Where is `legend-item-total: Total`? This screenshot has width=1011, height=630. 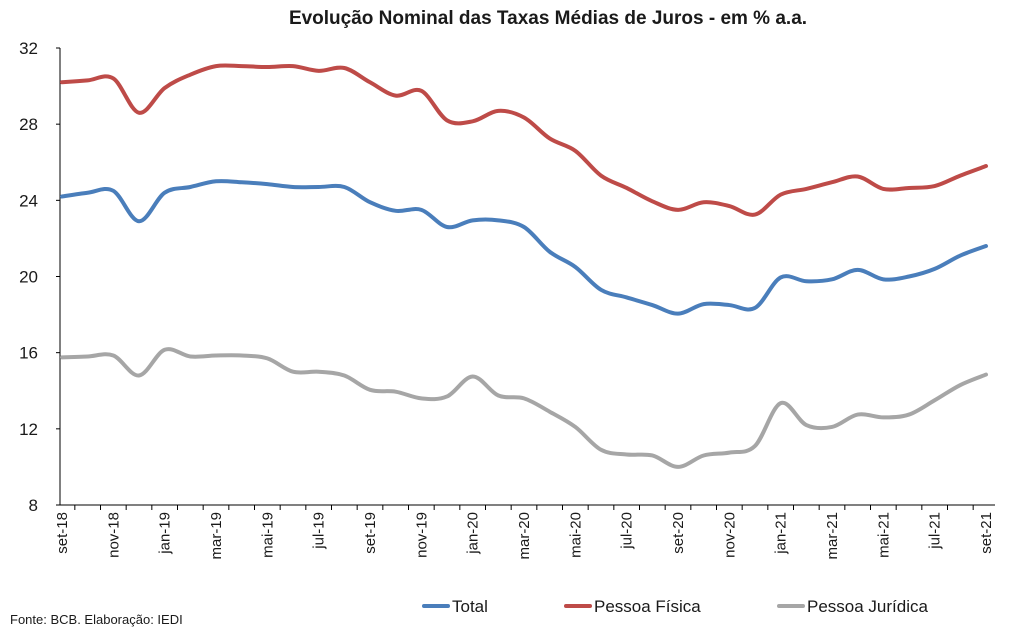
legend-item-total: Total is located at coordinates (455, 606).